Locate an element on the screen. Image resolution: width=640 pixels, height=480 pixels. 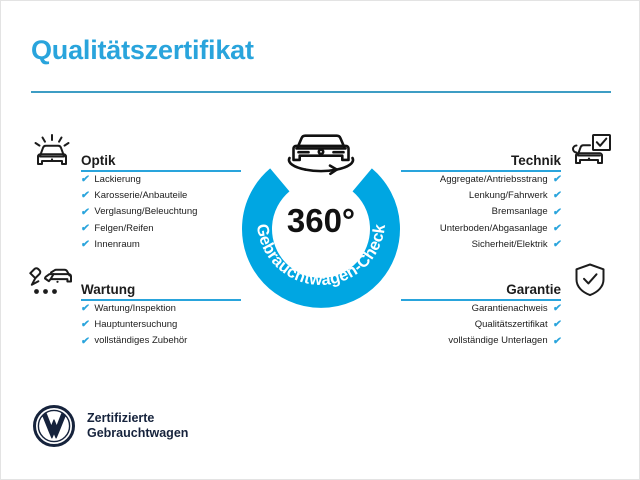
list-item: ✔ Verglasung/Beleuchtung is located at coordinates (160, 212).